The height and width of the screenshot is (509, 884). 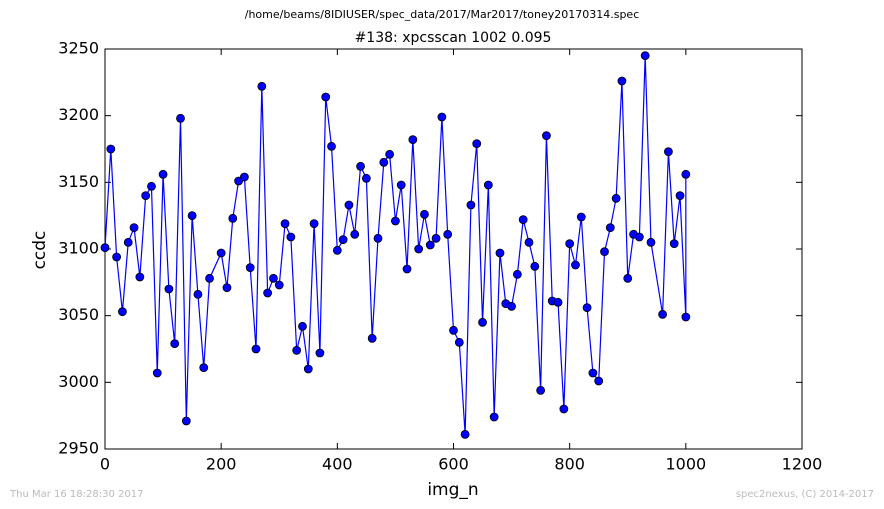 I want to click on x-axis-label: img_n, so click(x=452, y=490).